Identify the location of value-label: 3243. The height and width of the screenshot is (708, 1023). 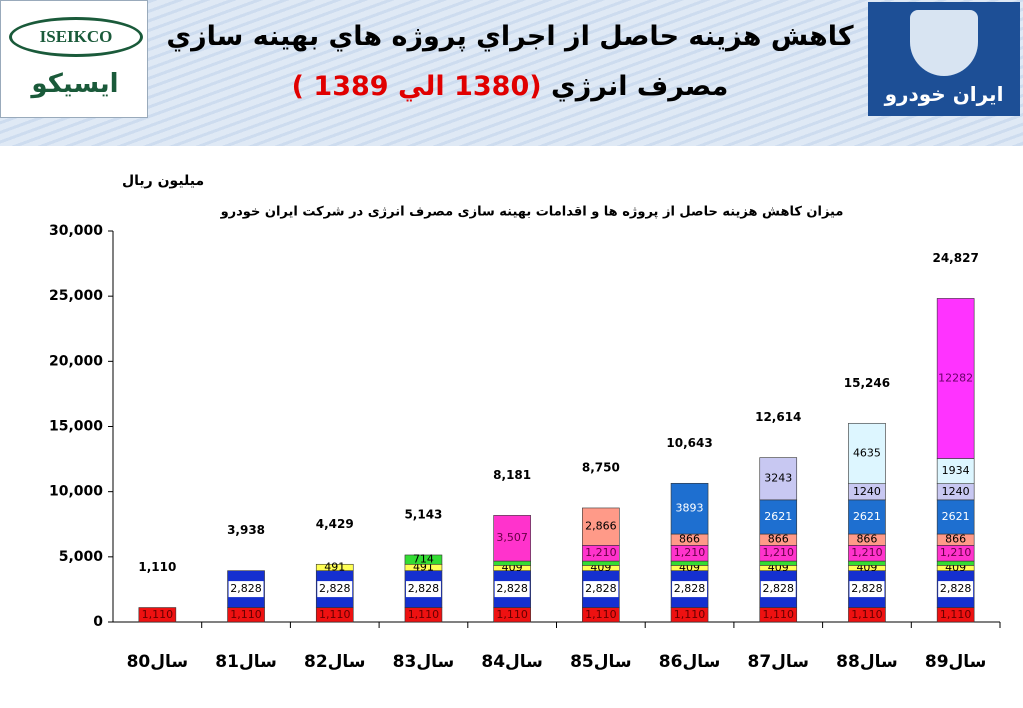
(778, 478).